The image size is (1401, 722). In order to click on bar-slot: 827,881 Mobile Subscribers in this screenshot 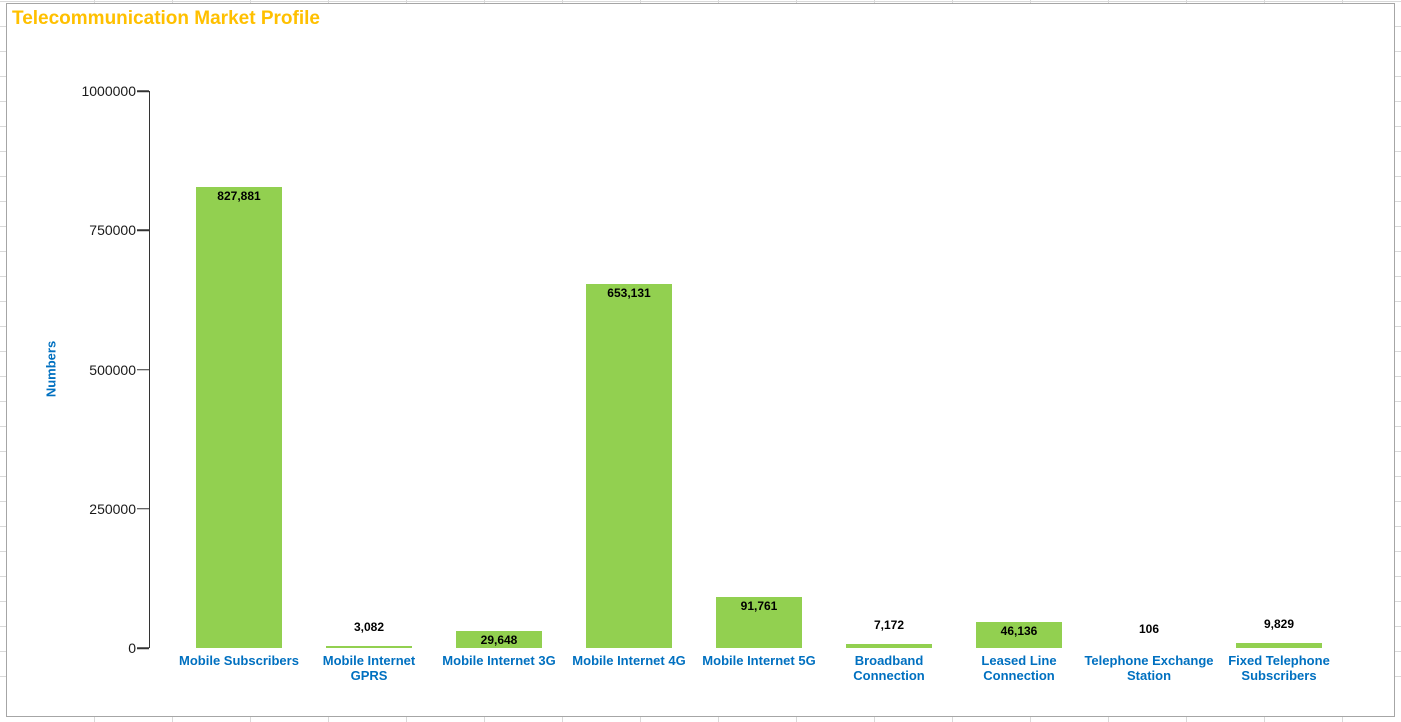, I will do `click(239, 379)`.